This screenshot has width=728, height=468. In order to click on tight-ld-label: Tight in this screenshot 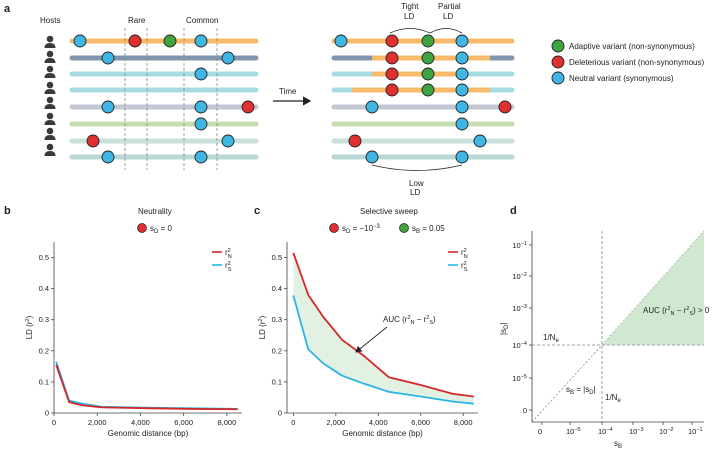, I will do `click(410, 6)`.